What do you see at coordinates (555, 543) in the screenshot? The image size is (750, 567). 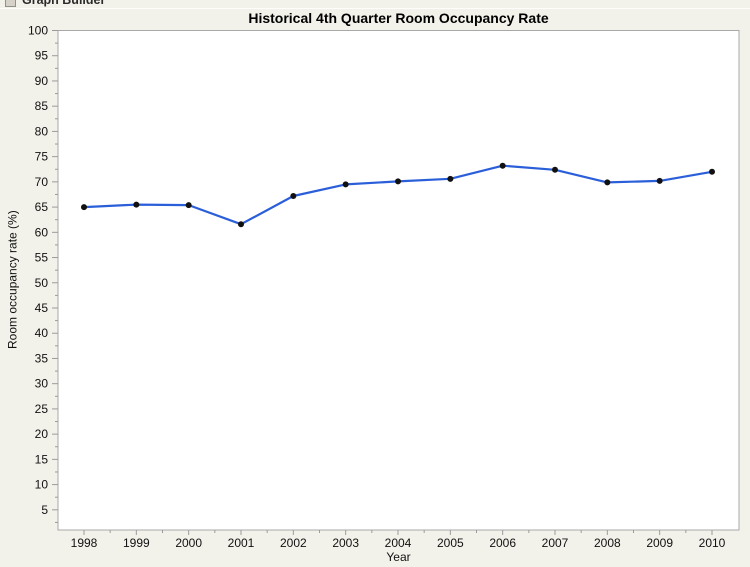 I see `x-tick-label: 2007` at bounding box center [555, 543].